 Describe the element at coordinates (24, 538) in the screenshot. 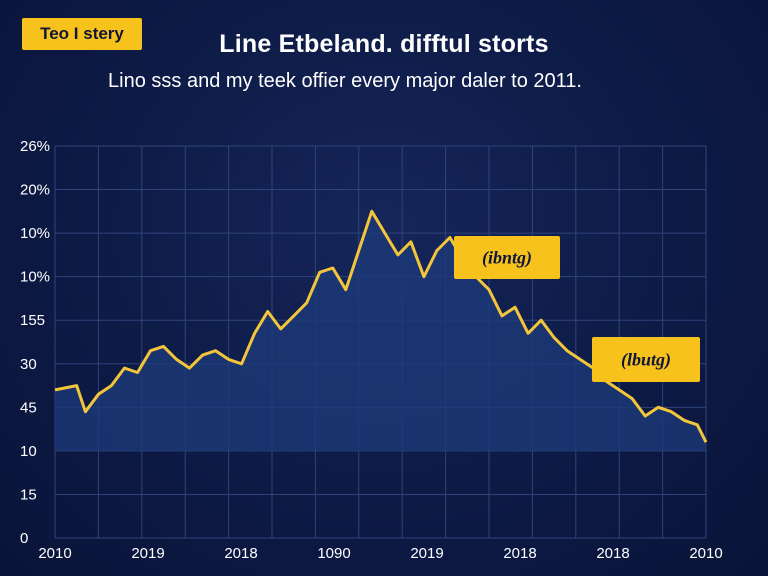

I see `y-tick-label: 0` at that location.